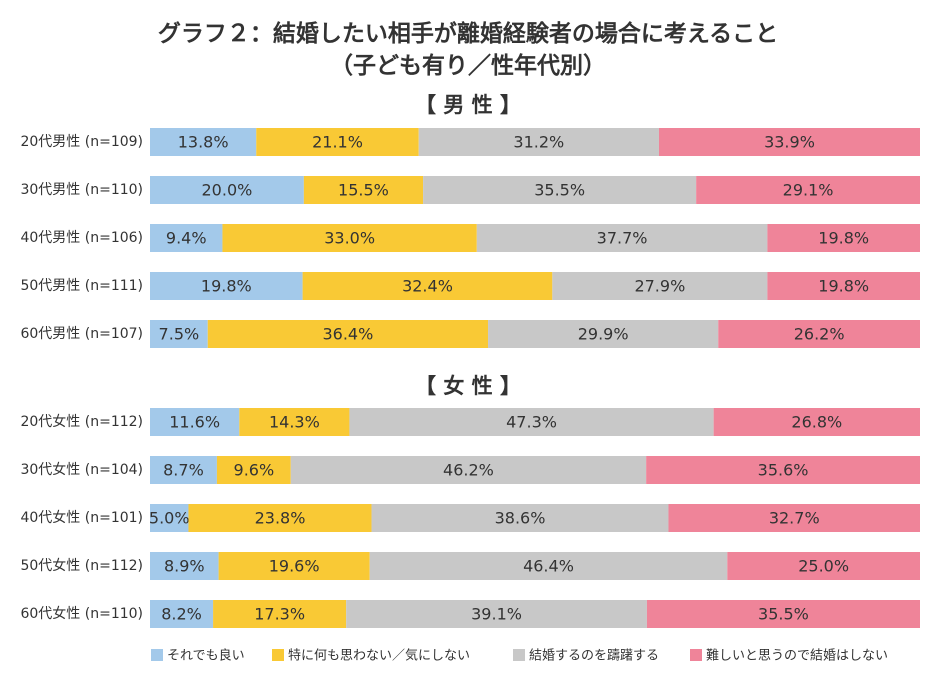  What do you see at coordinates (81, 469) in the screenshot?
I see `row-label: 30代女性 (n=104)` at bounding box center [81, 469].